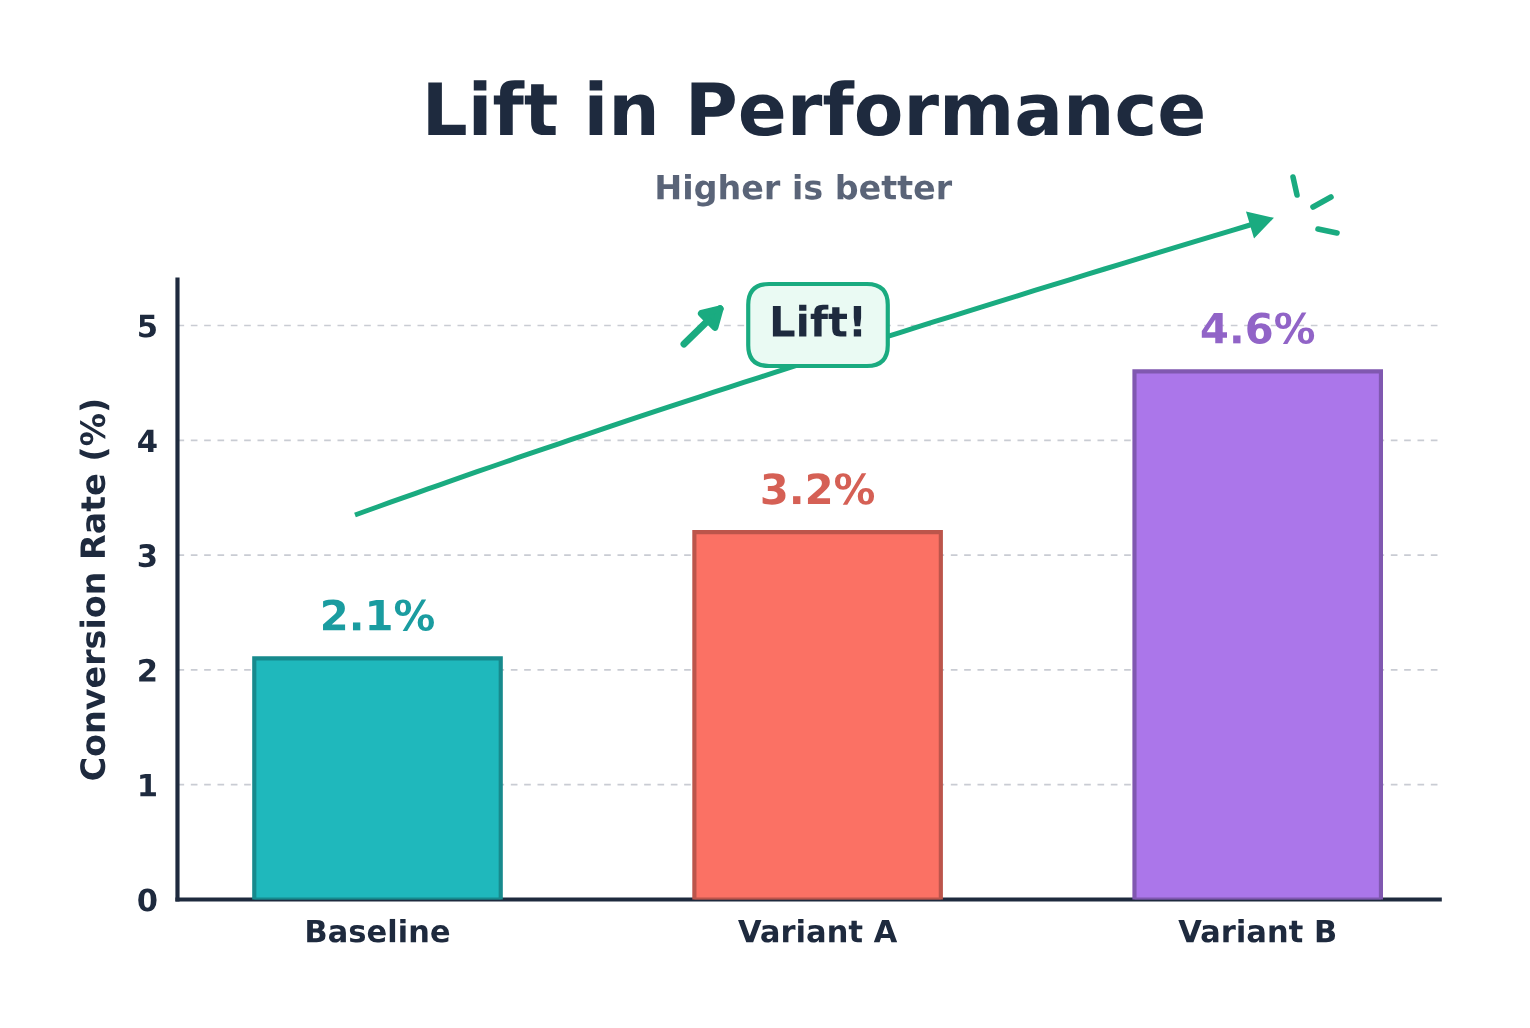 This screenshot has width=1530, height=1028. I want to click on data-label: 3.2%, so click(818, 489).